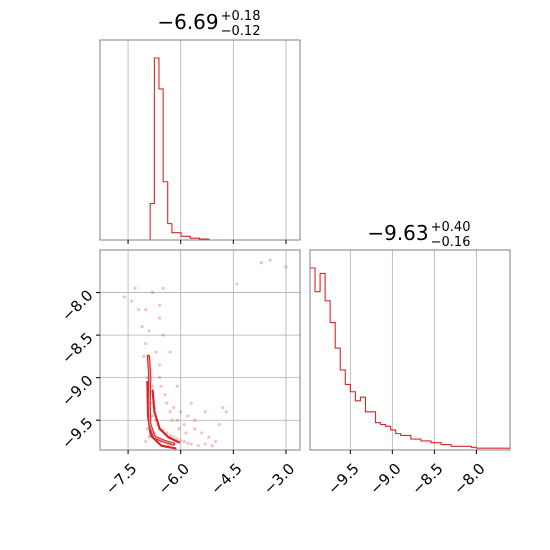 Image resolution: width=550 pixels, height=550 pixels. I want to click on x-tick-label: −6.0, so click(174, 479).